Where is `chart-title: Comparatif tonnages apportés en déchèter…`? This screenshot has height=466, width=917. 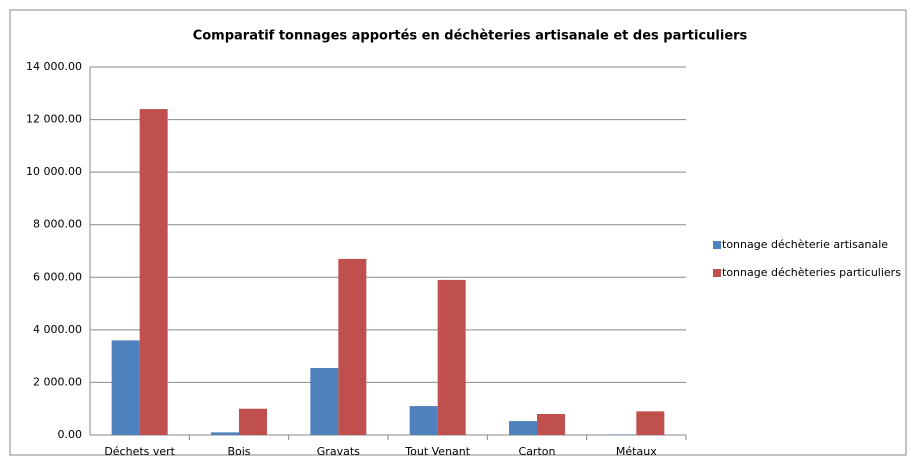
chart-title: Comparatif tonnages apportés en déchèter… is located at coordinates (470, 36).